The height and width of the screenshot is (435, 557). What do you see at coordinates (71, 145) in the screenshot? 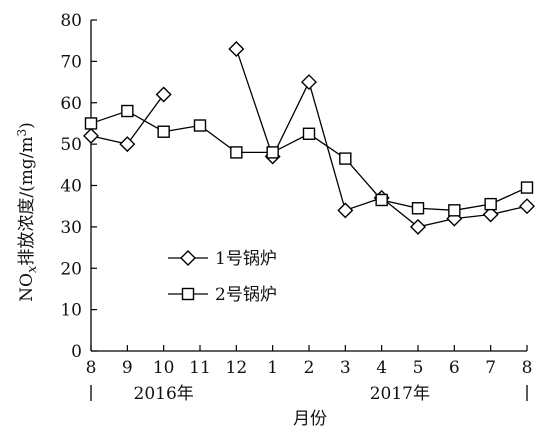
I see `y-tick-label: 50` at bounding box center [71, 145].